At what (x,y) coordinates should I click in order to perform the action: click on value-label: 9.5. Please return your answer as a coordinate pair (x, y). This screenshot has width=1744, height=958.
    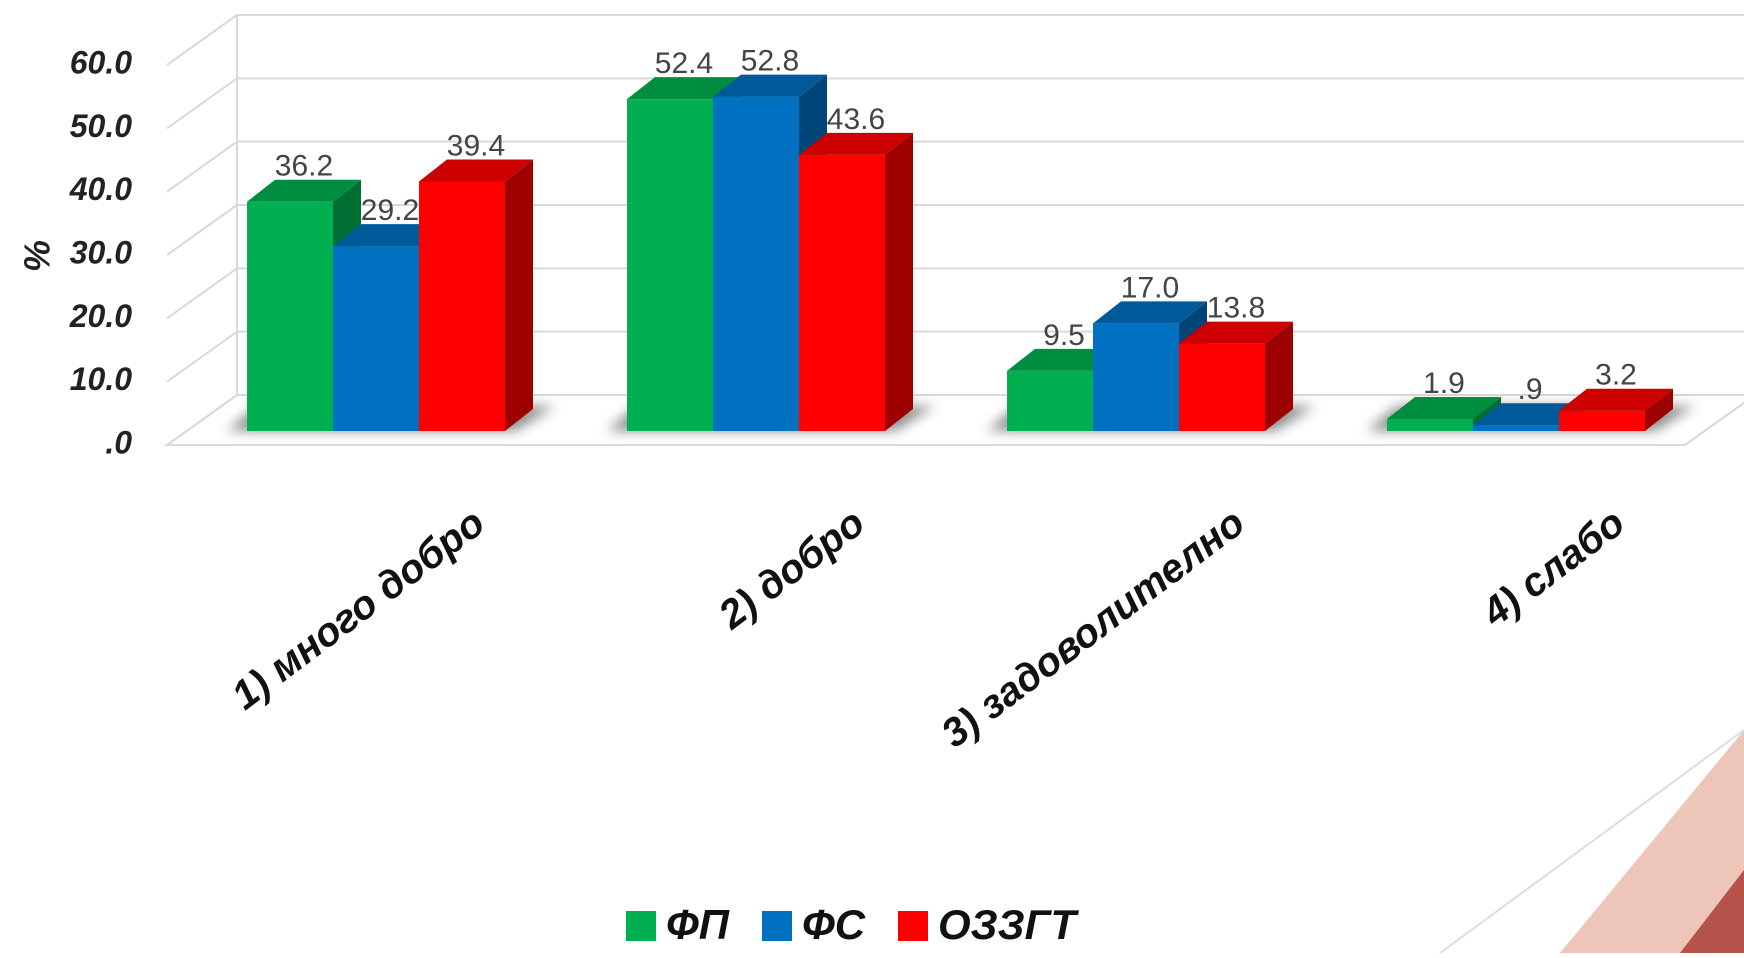
    Looking at the image, I should click on (1064, 335).